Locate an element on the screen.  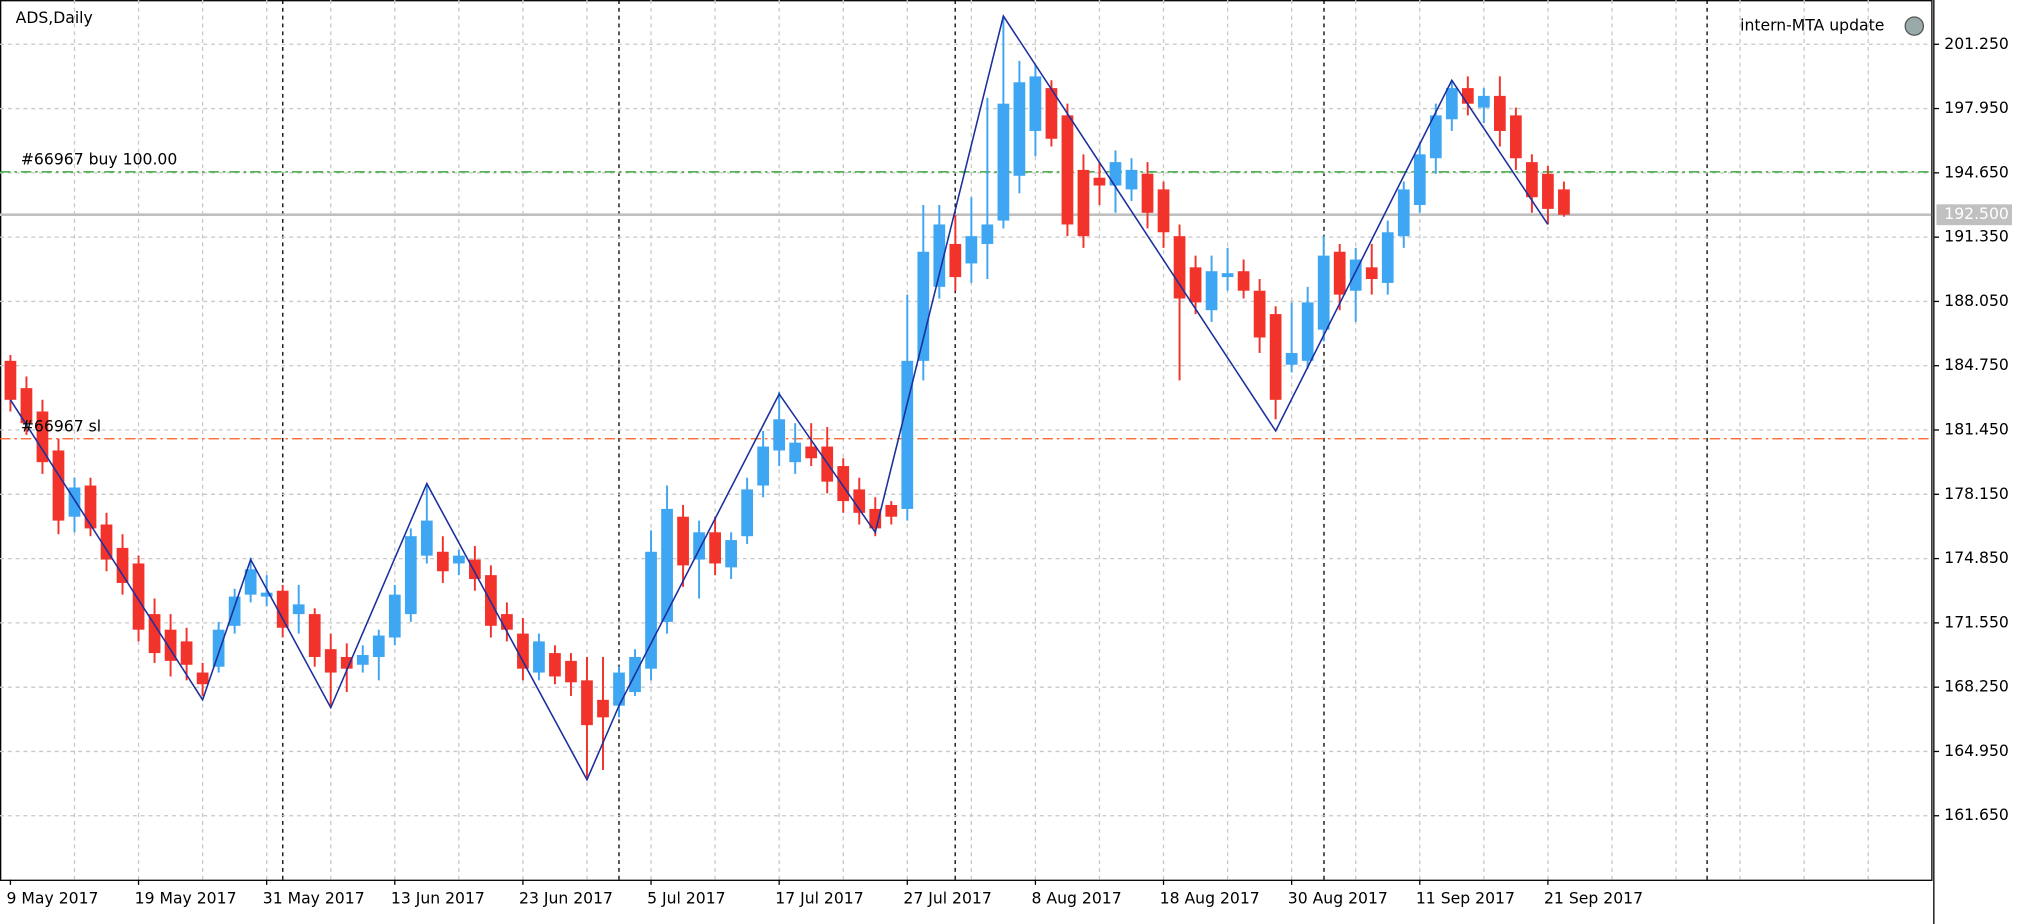
y-tick-label: 181.450 is located at coordinates (1976, 429).